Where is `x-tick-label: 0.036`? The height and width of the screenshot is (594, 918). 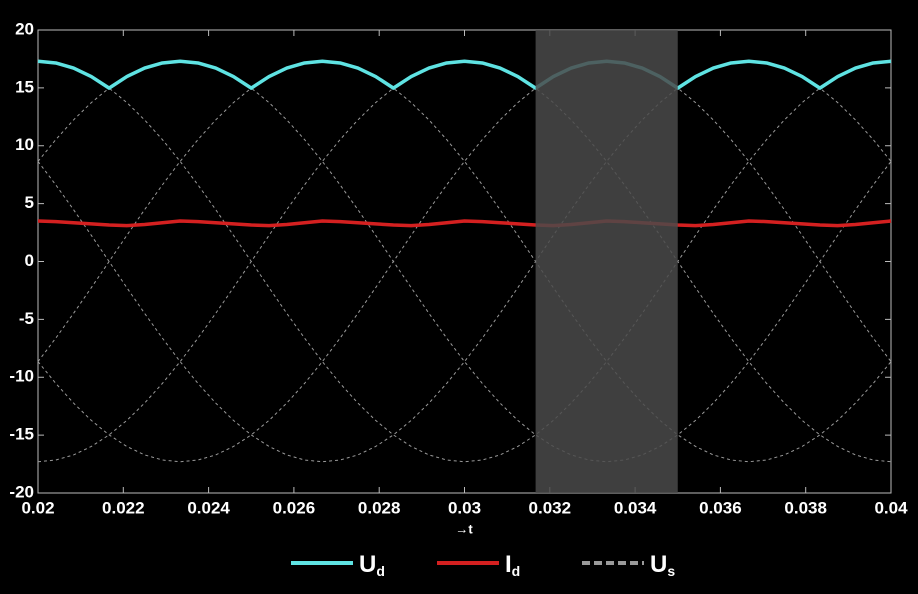
x-tick-label: 0.036 is located at coordinates (720, 507).